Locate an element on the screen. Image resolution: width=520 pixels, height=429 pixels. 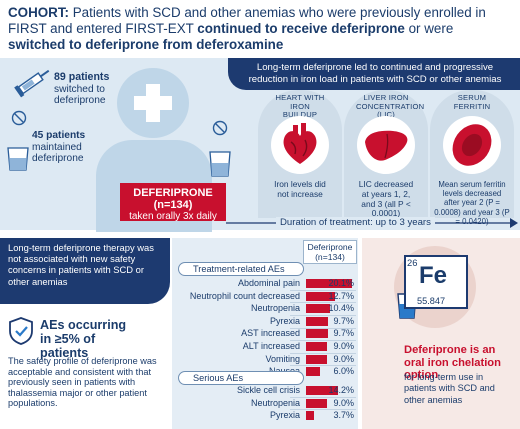
maintained-label: maintained deferiprone is located at coordinates (58, 153).